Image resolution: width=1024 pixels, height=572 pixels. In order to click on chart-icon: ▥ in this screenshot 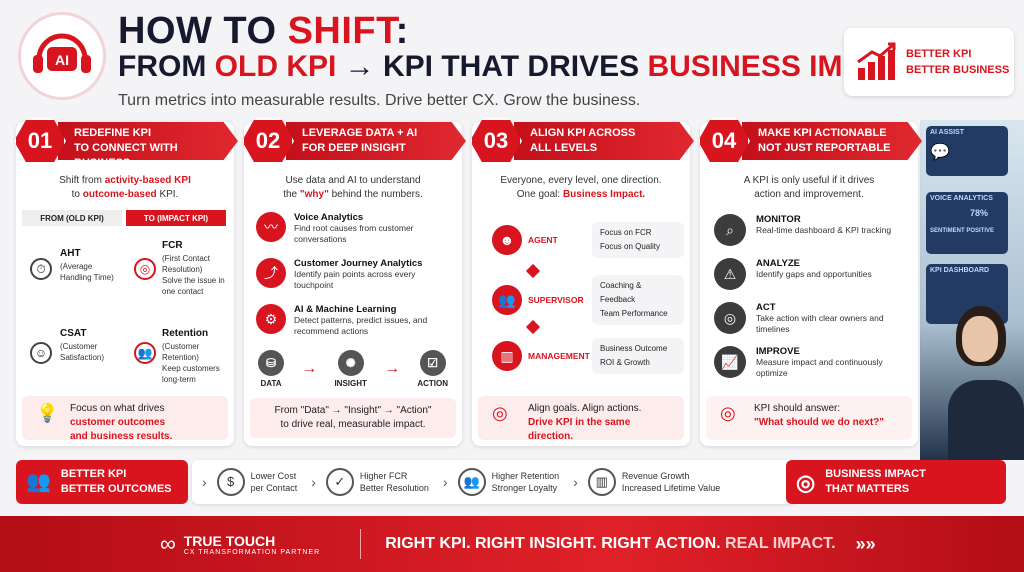, I will do `click(601, 482)`.